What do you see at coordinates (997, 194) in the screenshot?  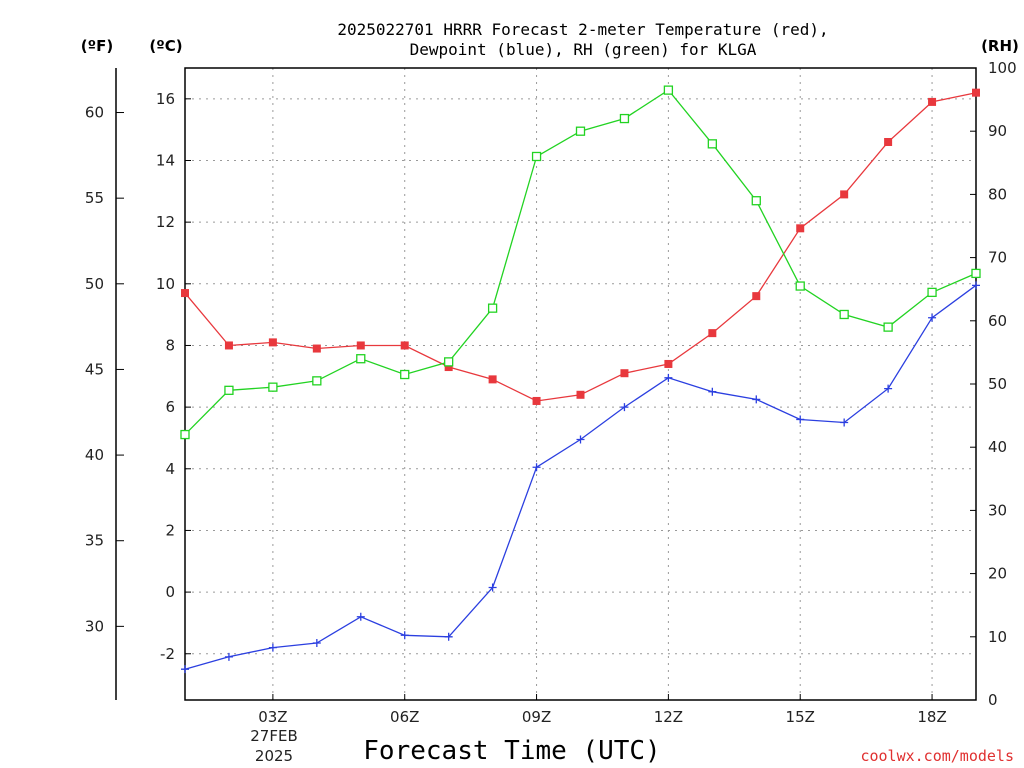 I see `rh-tick-label: 80` at bounding box center [997, 194].